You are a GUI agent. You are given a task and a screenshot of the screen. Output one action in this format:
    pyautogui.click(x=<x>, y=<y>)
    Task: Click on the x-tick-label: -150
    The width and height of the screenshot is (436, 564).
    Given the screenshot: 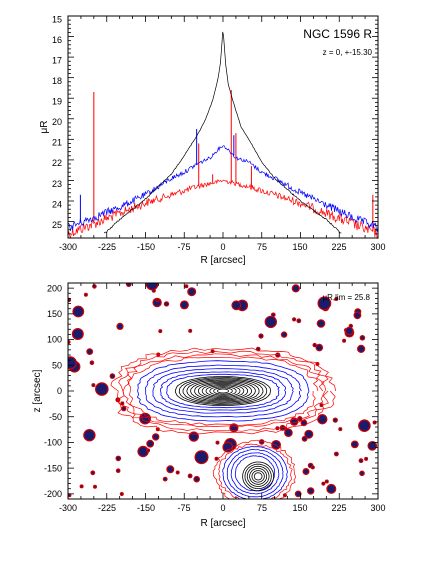 What is the action you would take?
    pyautogui.click(x=146, y=508)
    